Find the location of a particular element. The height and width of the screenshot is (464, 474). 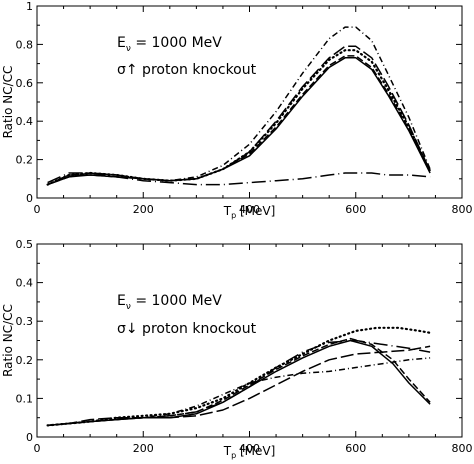

y-tick-label: 1 is located at coordinates (29, 6).